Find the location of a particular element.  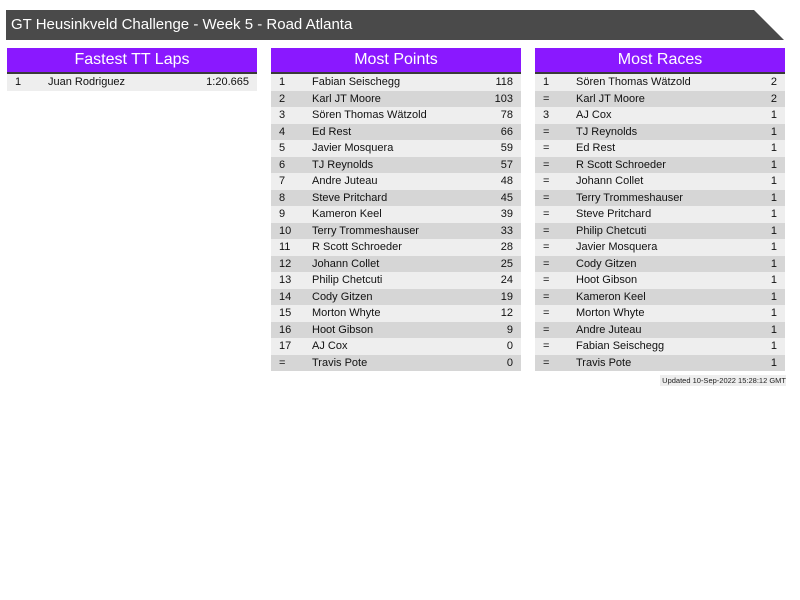

table-row: 13 Philip Chetcuti 24 is located at coordinates (396, 280).